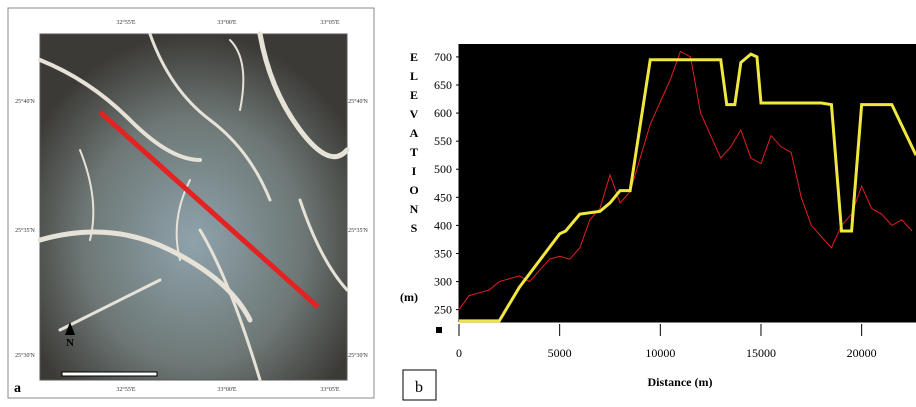  Describe the element at coordinates (443, 282) in the screenshot. I see `y-tick-label: 300` at that location.